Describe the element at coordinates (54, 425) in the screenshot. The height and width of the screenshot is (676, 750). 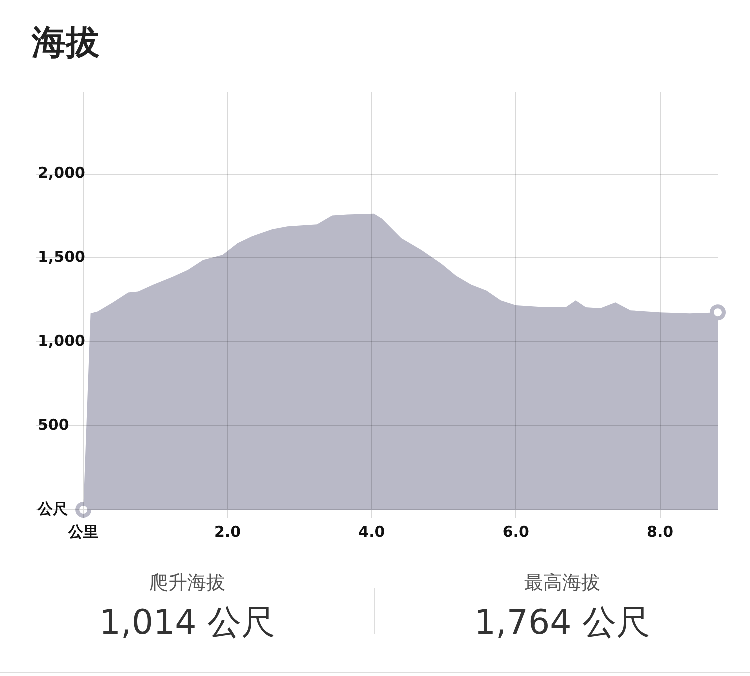
I see `y-tick-label: 500` at that location.